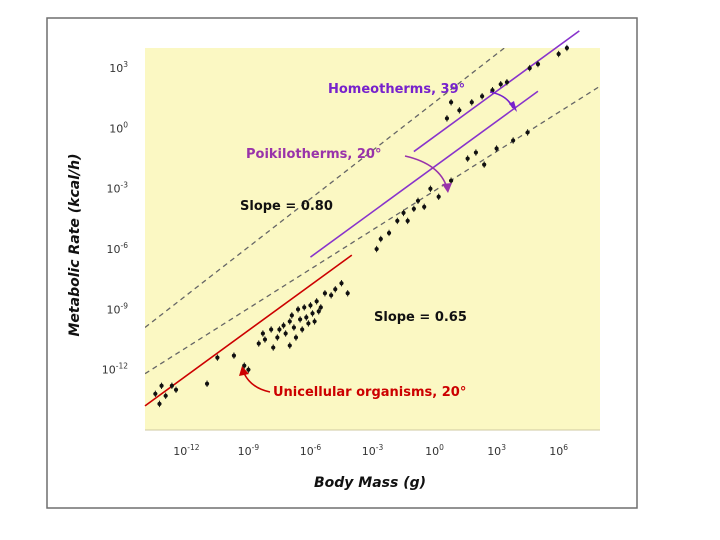 This screenshot has height=540, width=720. I want to click on y-tick-label-0: 10⁻¹², so click(115, 369).